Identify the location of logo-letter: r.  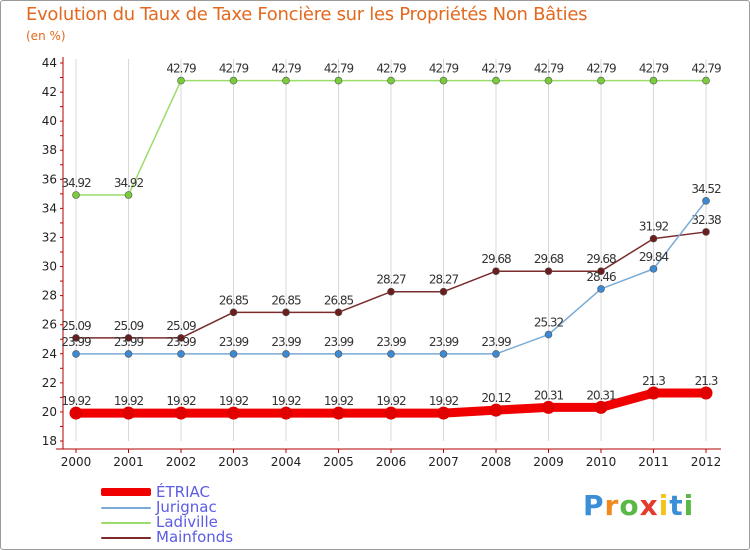
(612, 505).